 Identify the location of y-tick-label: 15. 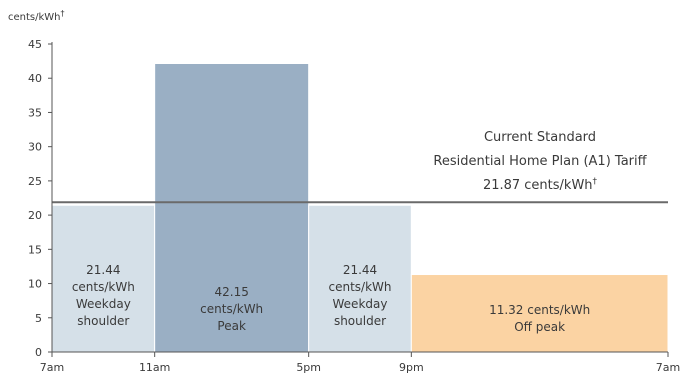
(35, 249).